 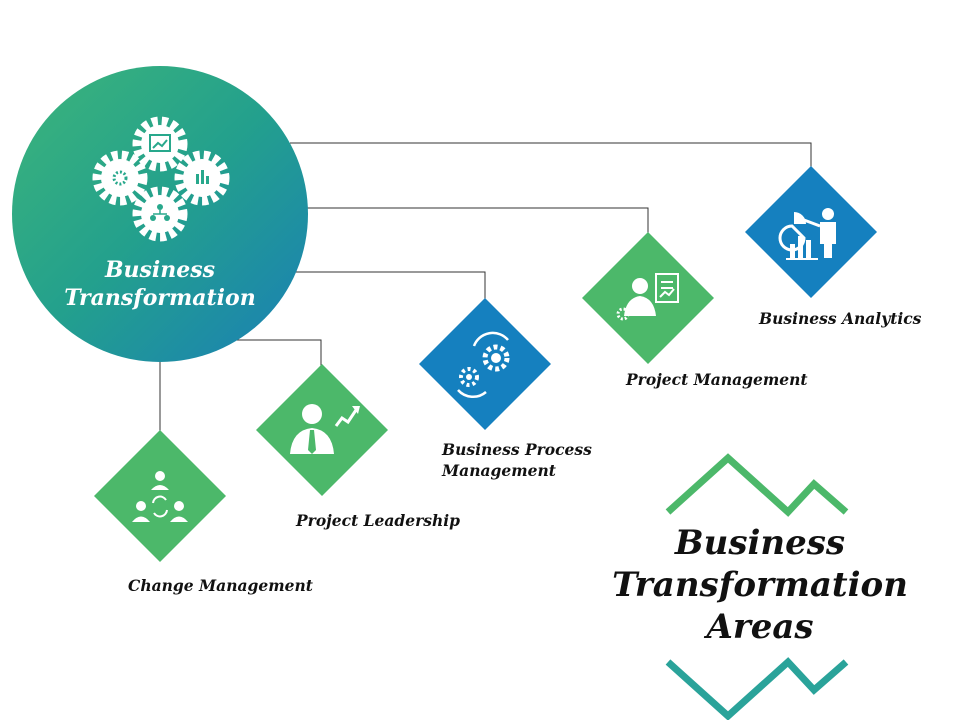 I want to click on leader-growth-icon, so click(x=325, y=429).